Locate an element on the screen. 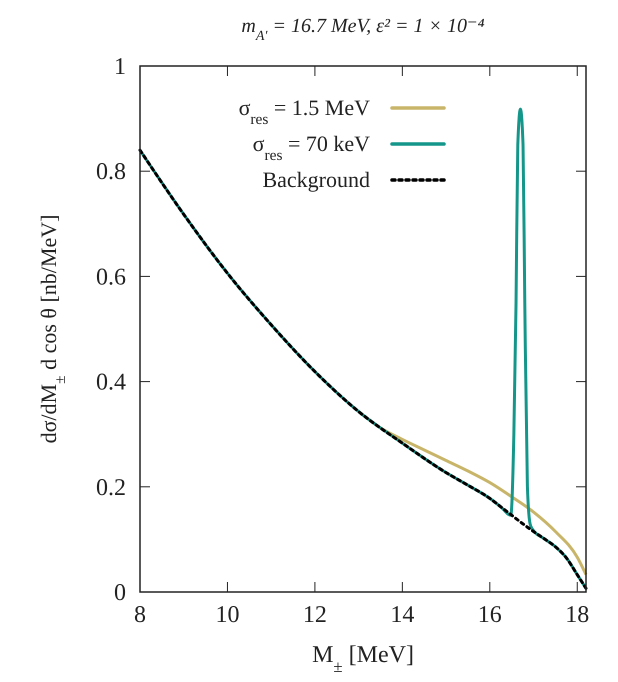 The height and width of the screenshot is (682, 618). x-tick-label: 18 is located at coordinates (577, 615).